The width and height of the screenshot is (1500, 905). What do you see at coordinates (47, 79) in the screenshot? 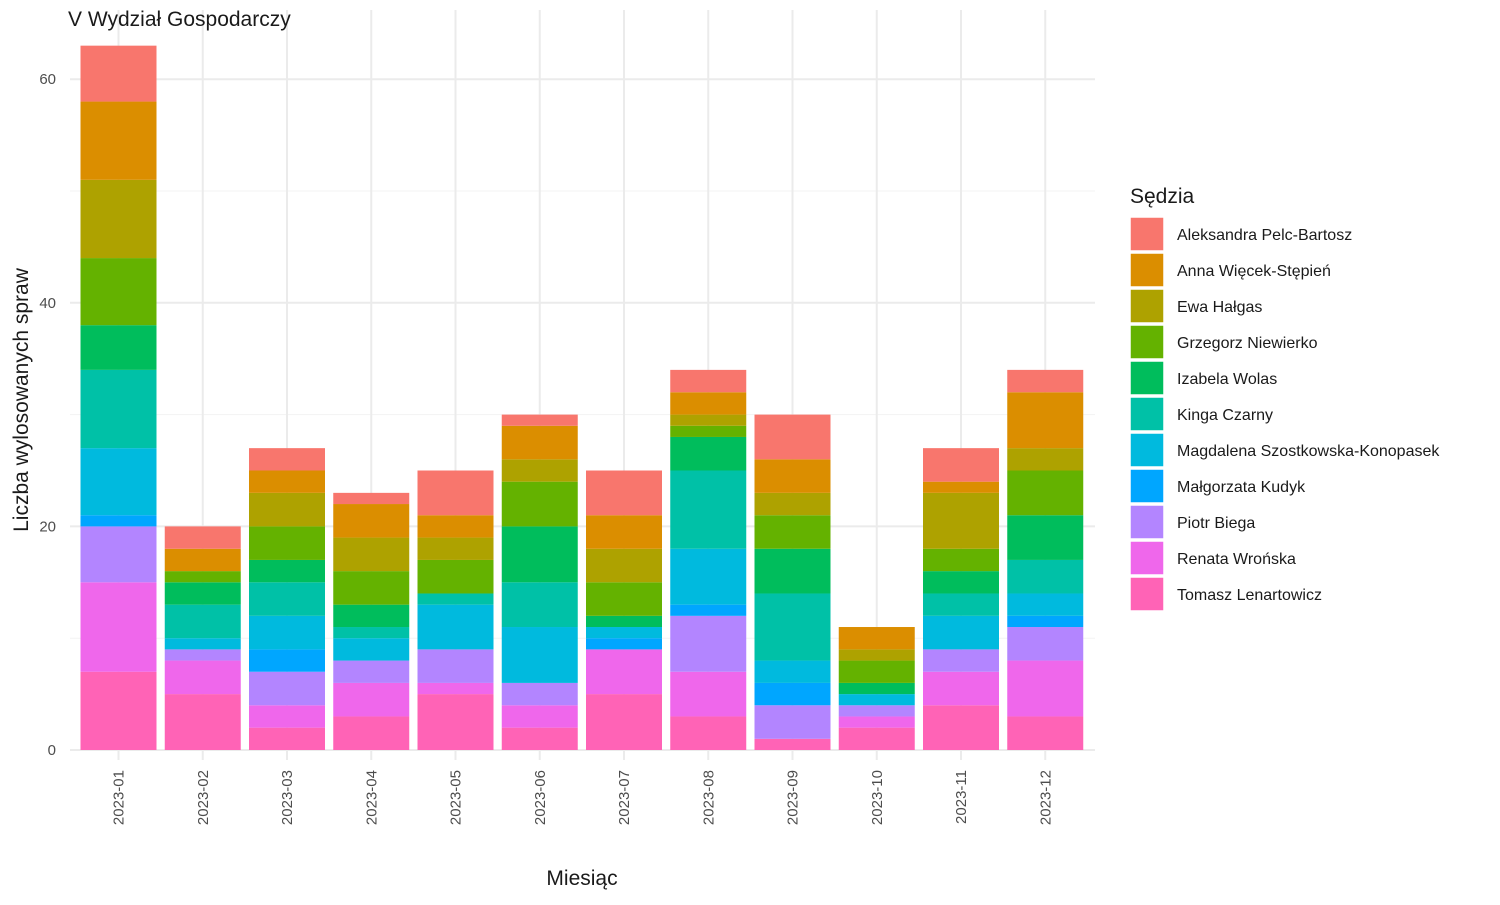
I see `y-tick-label: 60` at bounding box center [47, 79].